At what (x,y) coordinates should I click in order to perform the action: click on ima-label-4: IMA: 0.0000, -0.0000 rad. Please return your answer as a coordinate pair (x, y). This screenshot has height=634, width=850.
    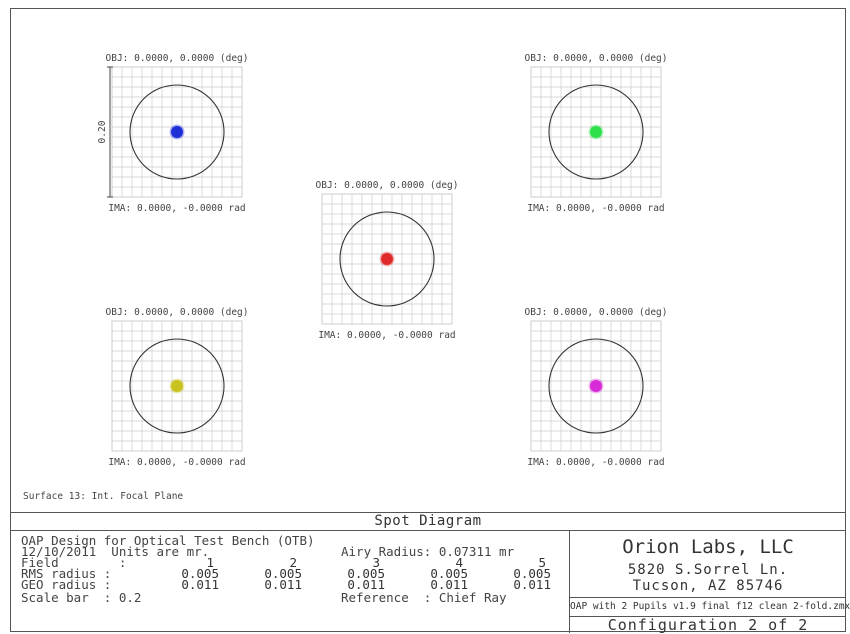
    Looking at the image, I should click on (176, 462).